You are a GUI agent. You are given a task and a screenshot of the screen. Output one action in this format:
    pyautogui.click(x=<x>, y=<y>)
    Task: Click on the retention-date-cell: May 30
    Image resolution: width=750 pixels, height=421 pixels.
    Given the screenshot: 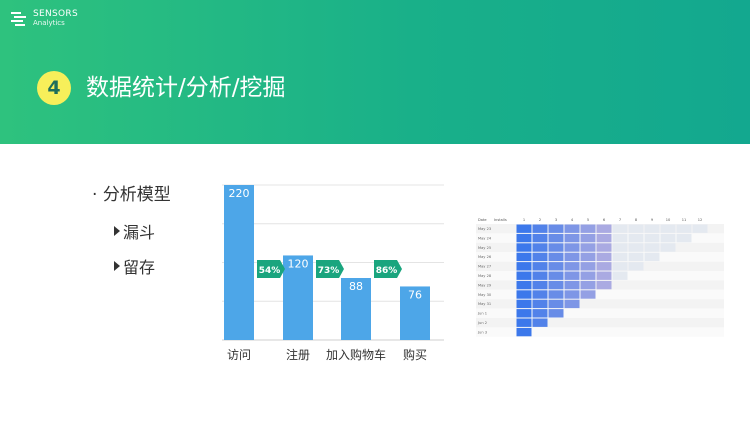 What is the action you would take?
    pyautogui.click(x=485, y=295)
    